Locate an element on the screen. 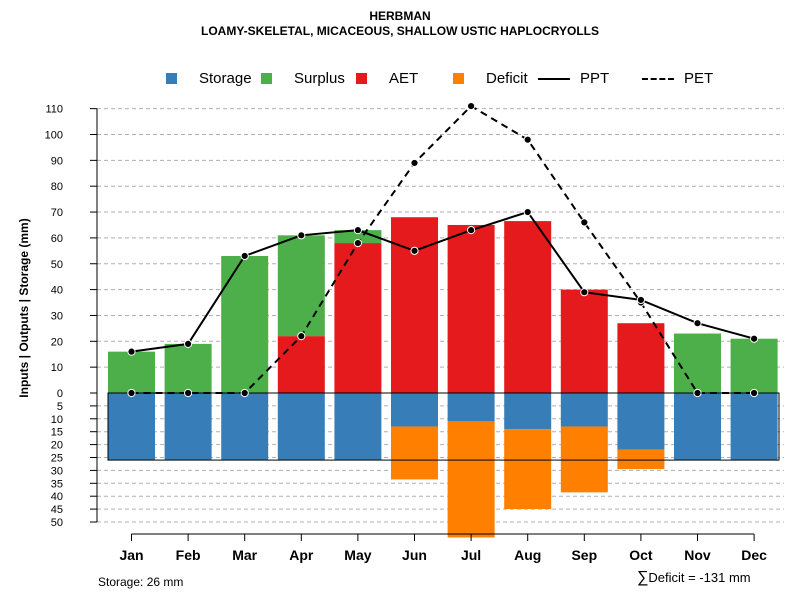 This screenshot has height=600, width=800. bar-aet-oct is located at coordinates (641, 358).